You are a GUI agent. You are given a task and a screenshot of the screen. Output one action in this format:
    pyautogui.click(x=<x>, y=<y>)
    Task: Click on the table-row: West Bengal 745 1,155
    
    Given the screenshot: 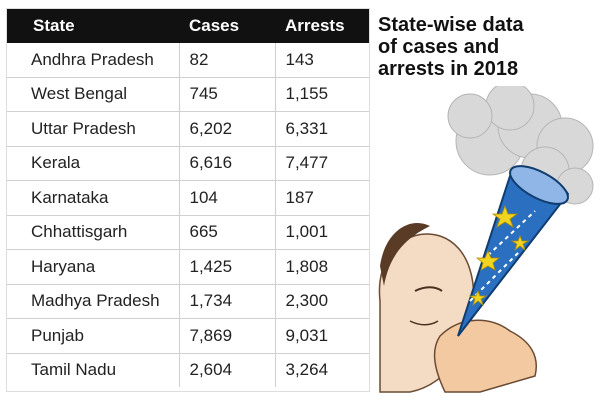 What is the action you would take?
    pyautogui.click(x=188, y=94)
    